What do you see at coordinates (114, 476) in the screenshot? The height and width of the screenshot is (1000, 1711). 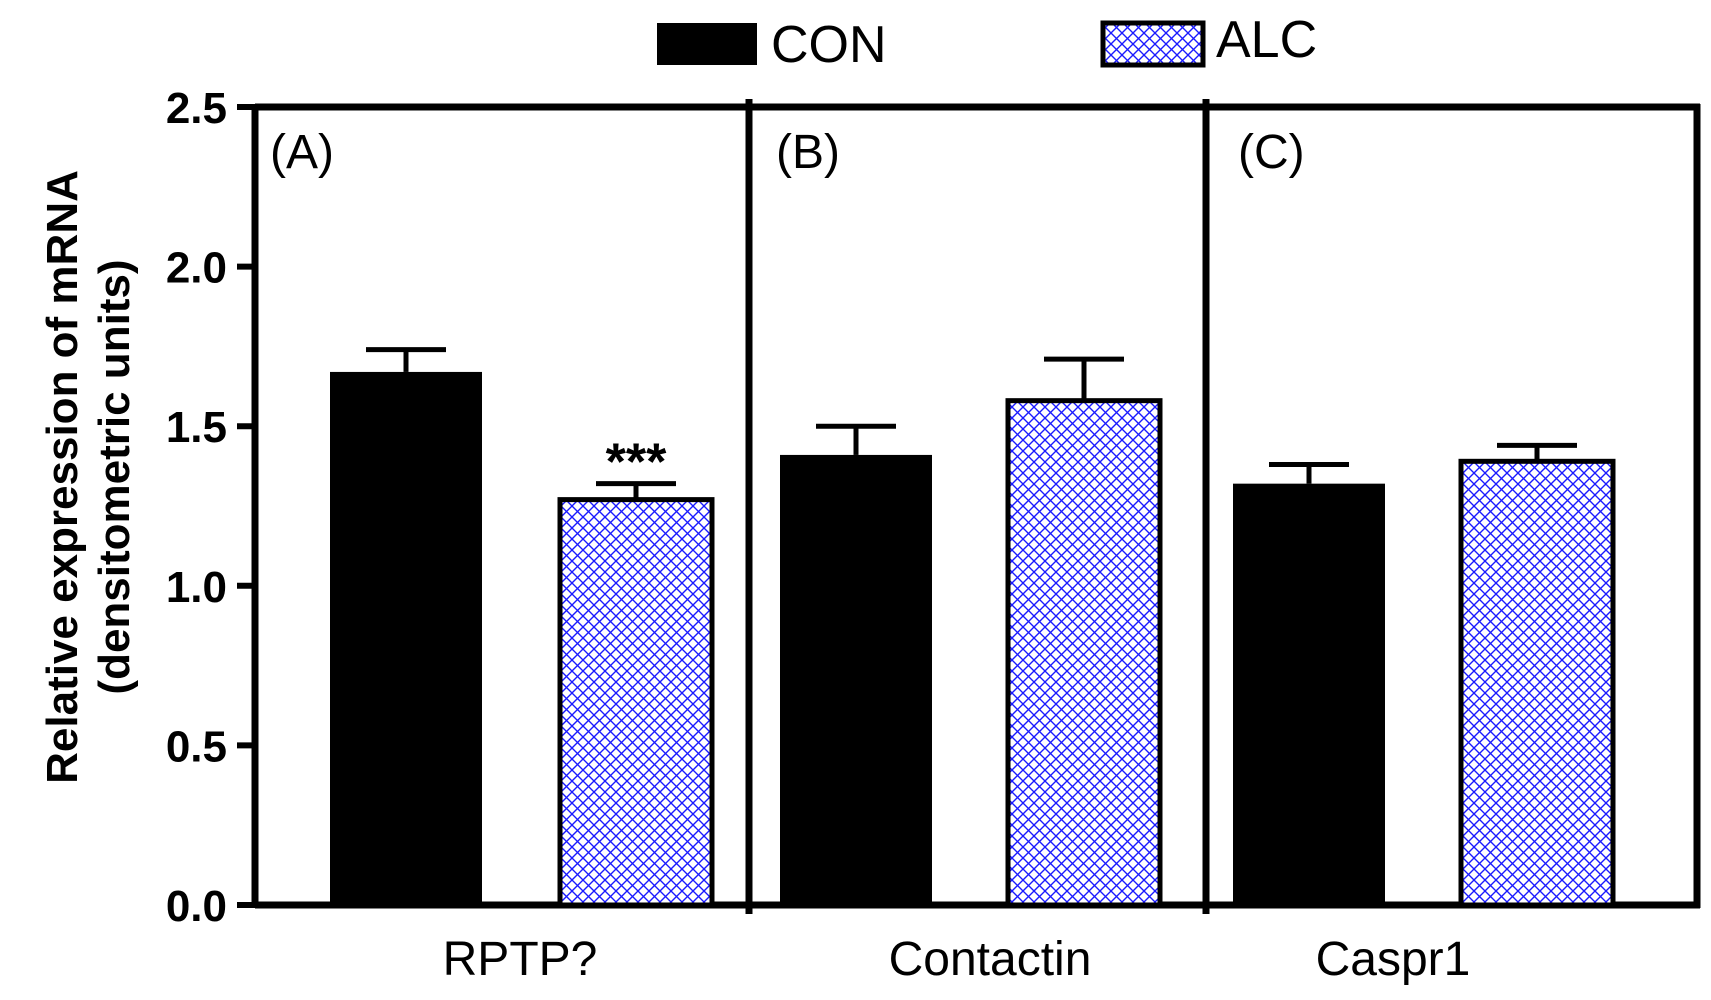 I see `y-axis-title-line2: (densitometric units)` at bounding box center [114, 476].